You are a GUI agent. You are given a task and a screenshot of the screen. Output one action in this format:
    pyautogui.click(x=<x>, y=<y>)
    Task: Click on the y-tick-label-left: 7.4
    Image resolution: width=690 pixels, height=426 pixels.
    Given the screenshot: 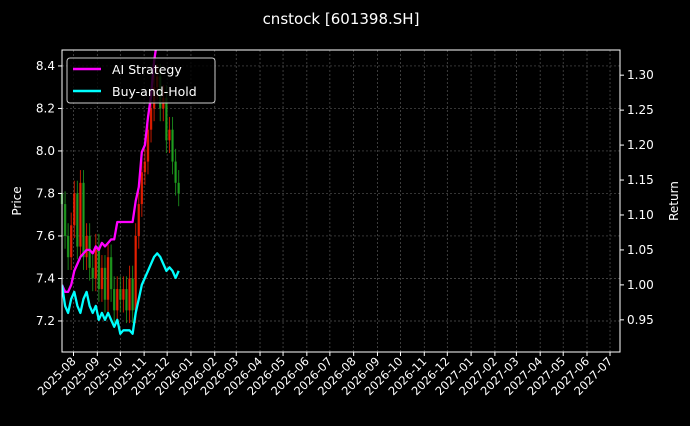 What is the action you would take?
    pyautogui.click(x=45, y=278)
    